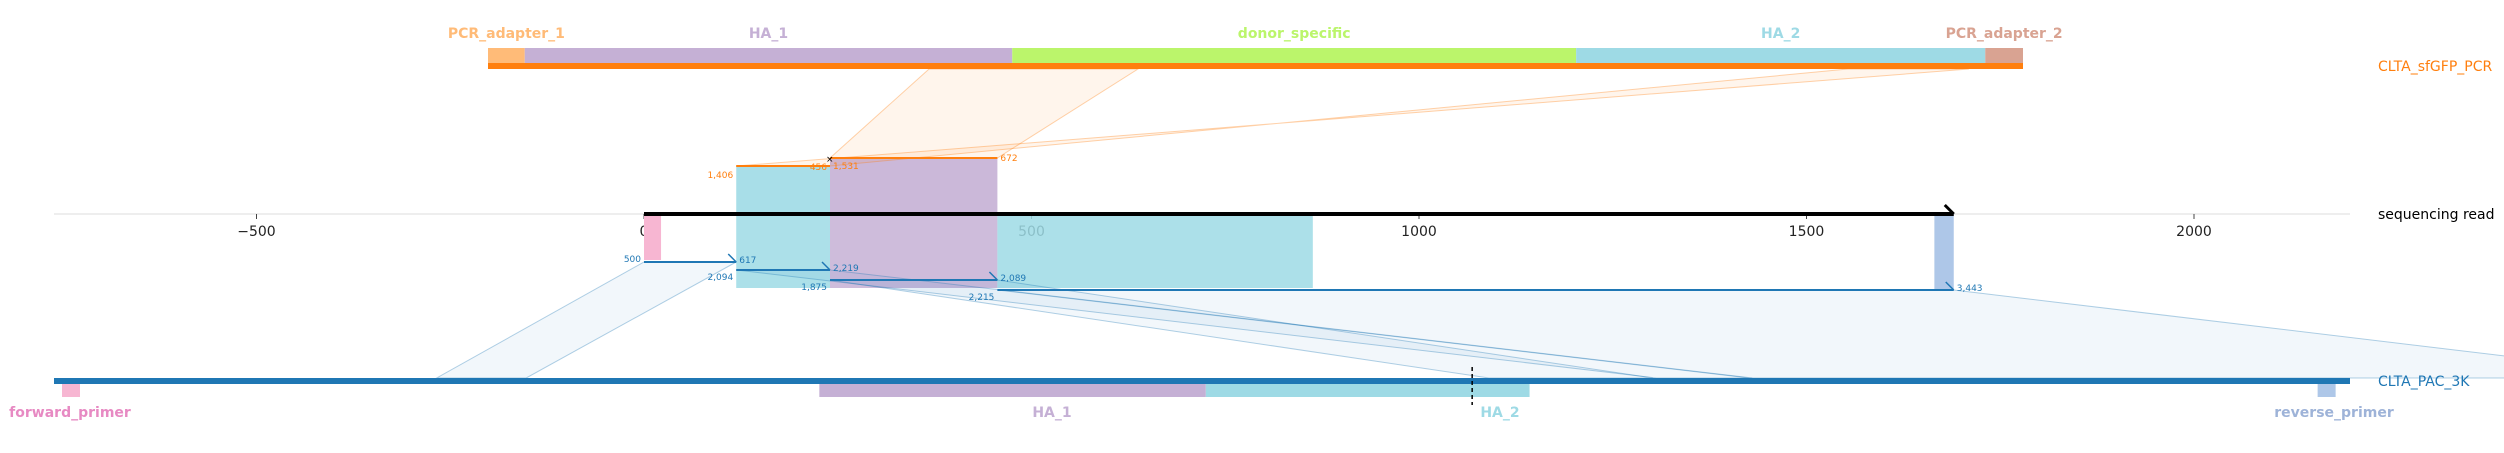  Describe the element at coordinates (585, 320) in the screenshot. I see `reference-alignment-band` at that location.